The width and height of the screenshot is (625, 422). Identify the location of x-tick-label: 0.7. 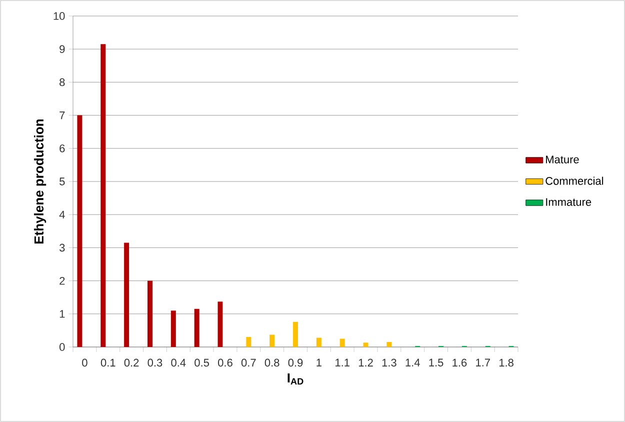
(248, 362).